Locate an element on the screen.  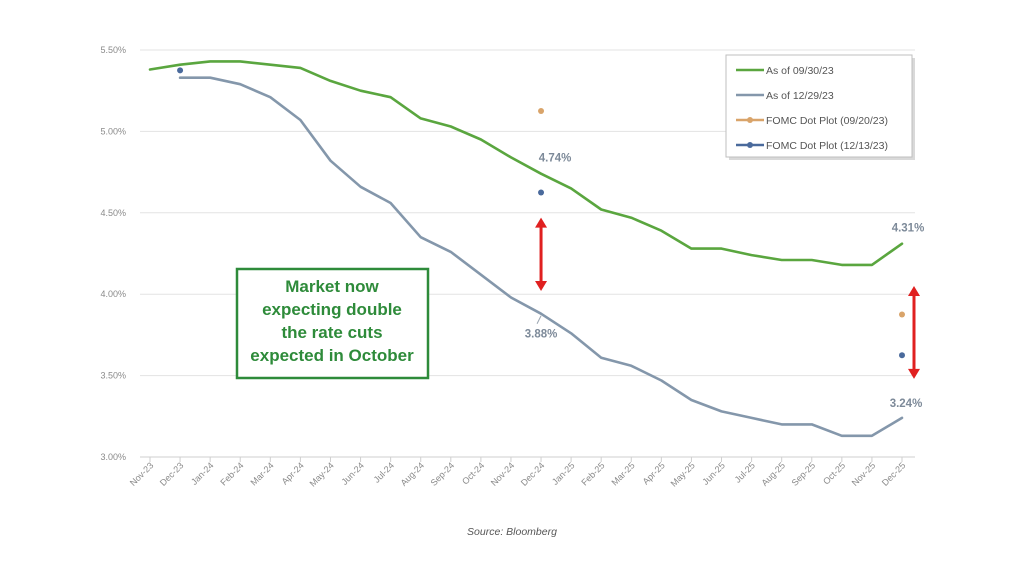
y-tick-label: 4.00% is located at coordinates (113, 294).